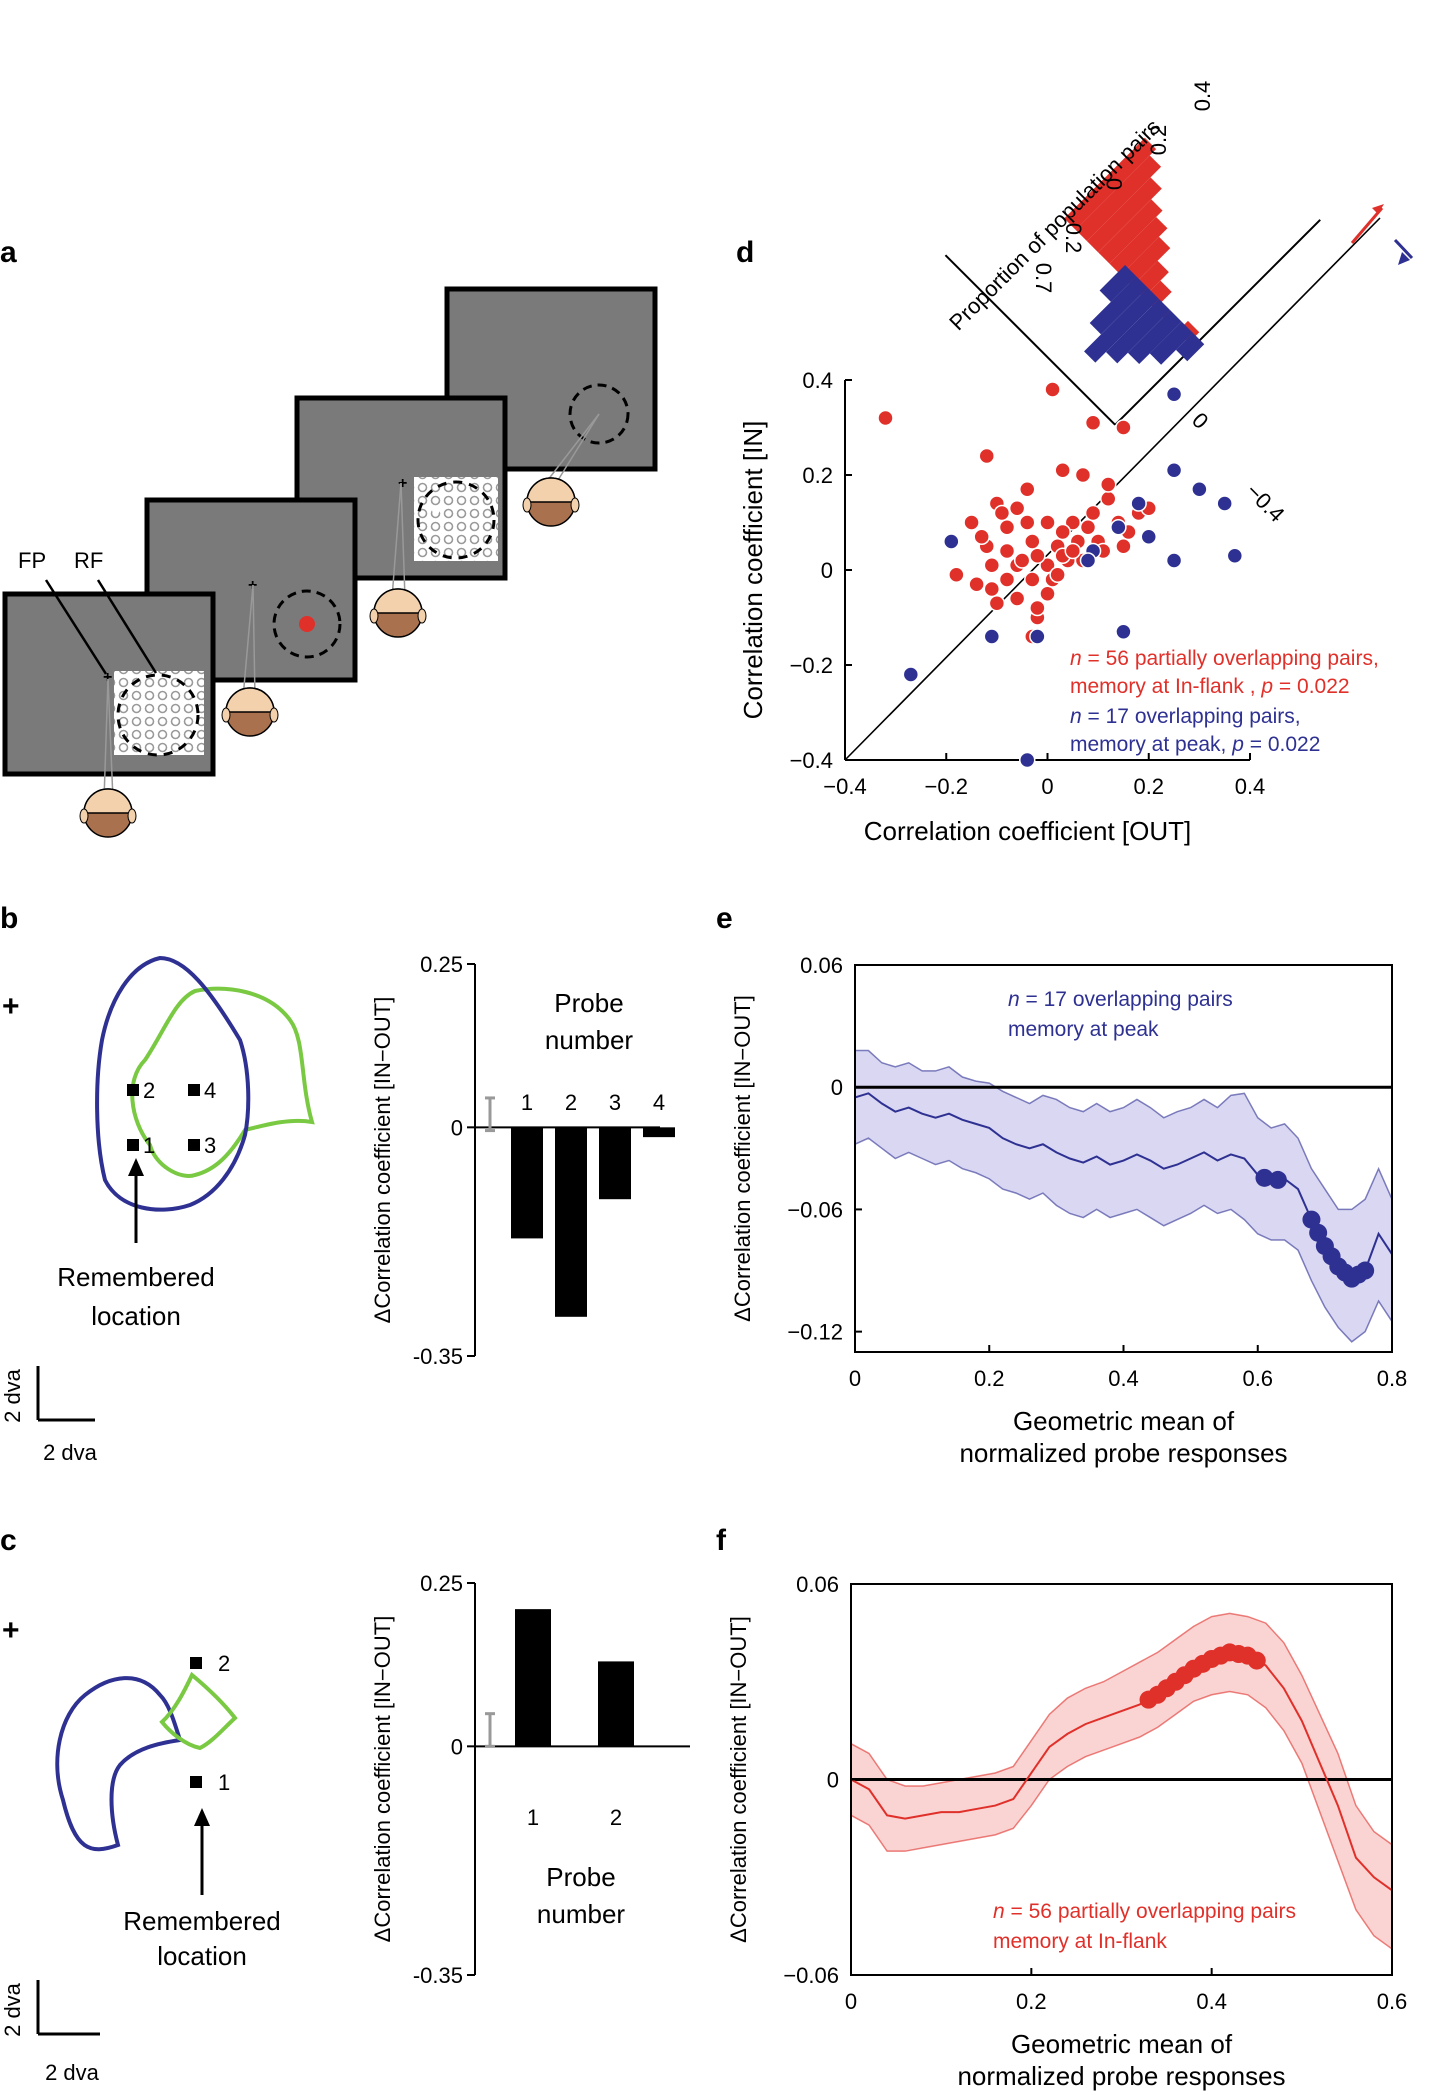 This screenshot has width=1429, height=2095. Describe the element at coordinates (821, 965) in the screenshot. I see `y-tick-label: 0.06` at that location.